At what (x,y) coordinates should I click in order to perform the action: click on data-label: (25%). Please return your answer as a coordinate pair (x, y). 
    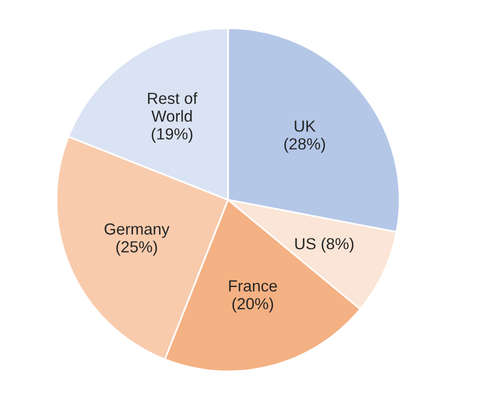
    Looking at the image, I should click on (136, 248).